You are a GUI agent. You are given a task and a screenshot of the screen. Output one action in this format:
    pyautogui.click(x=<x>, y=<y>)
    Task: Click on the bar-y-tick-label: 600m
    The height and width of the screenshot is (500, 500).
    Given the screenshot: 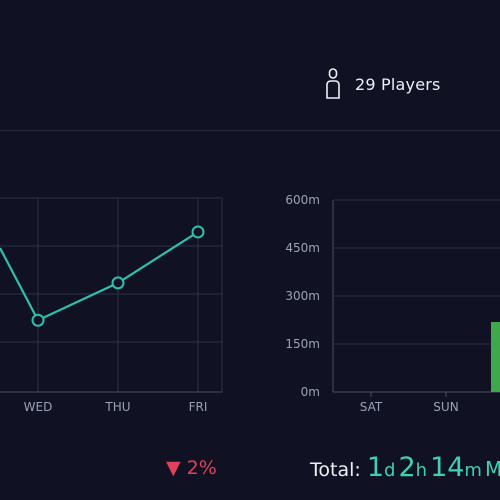 What is the action you would take?
    pyautogui.click(x=302, y=200)
    